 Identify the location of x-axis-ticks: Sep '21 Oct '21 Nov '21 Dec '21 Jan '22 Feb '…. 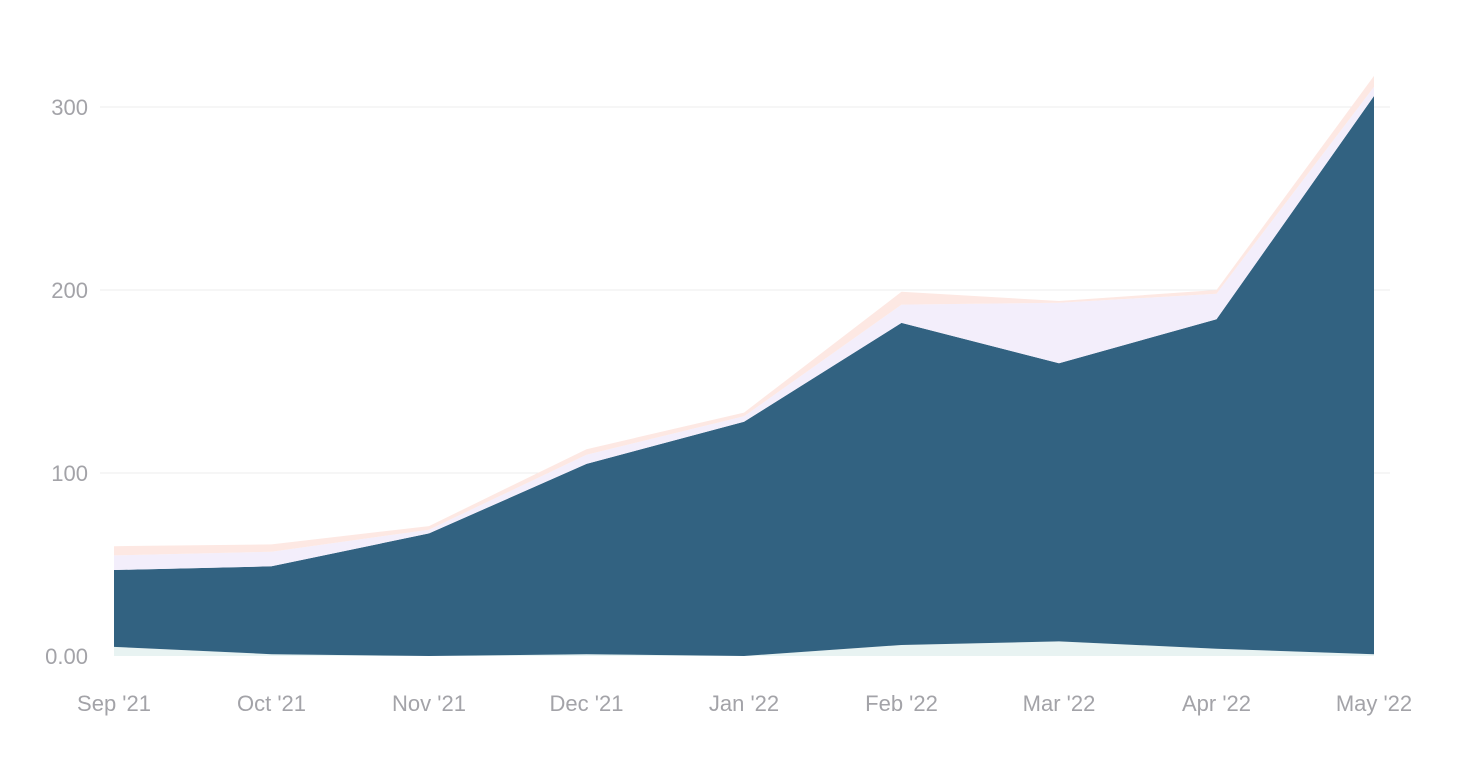
(744, 703).